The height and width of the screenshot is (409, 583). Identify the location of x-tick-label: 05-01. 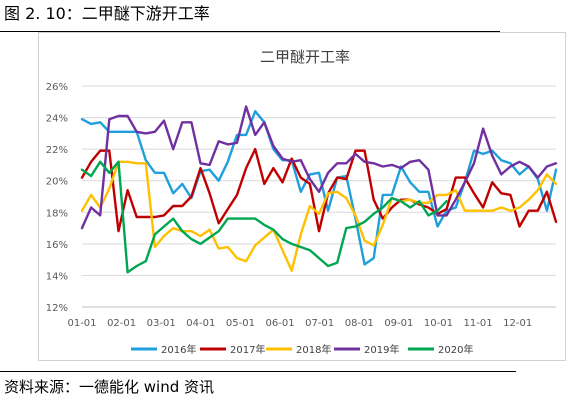
(240, 323).